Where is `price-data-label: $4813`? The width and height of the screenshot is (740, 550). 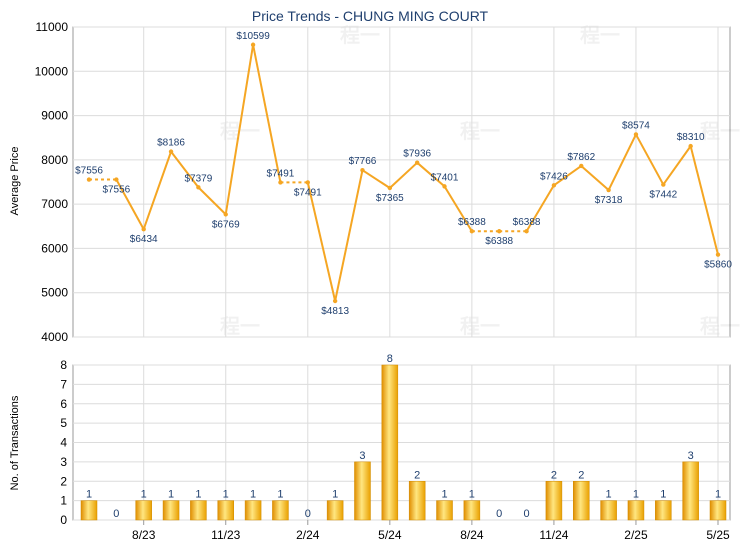
price-data-label: $4813 is located at coordinates (335, 311).